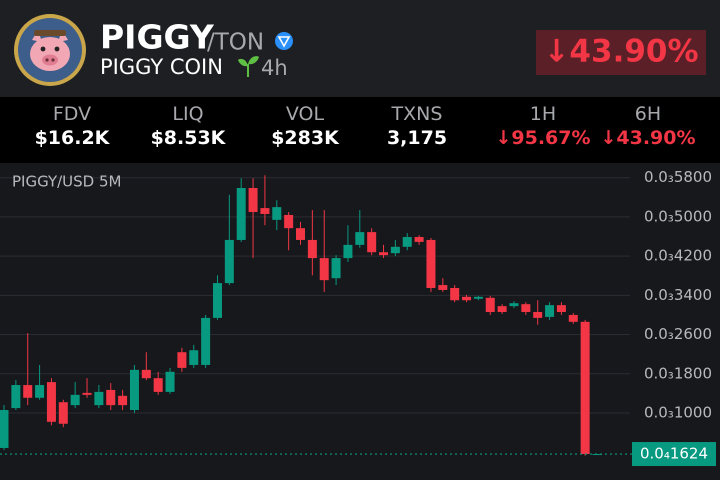 The width and height of the screenshot is (720, 480). I want to click on last-price-label: 0.0₄1624, so click(674, 454).